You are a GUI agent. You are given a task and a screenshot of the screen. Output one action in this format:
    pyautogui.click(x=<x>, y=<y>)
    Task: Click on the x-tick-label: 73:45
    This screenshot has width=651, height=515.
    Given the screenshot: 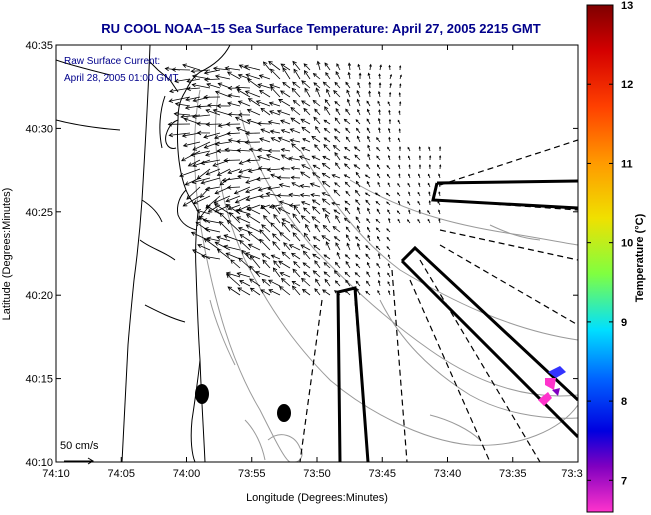 What is the action you would take?
    pyautogui.click(x=382, y=474)
    